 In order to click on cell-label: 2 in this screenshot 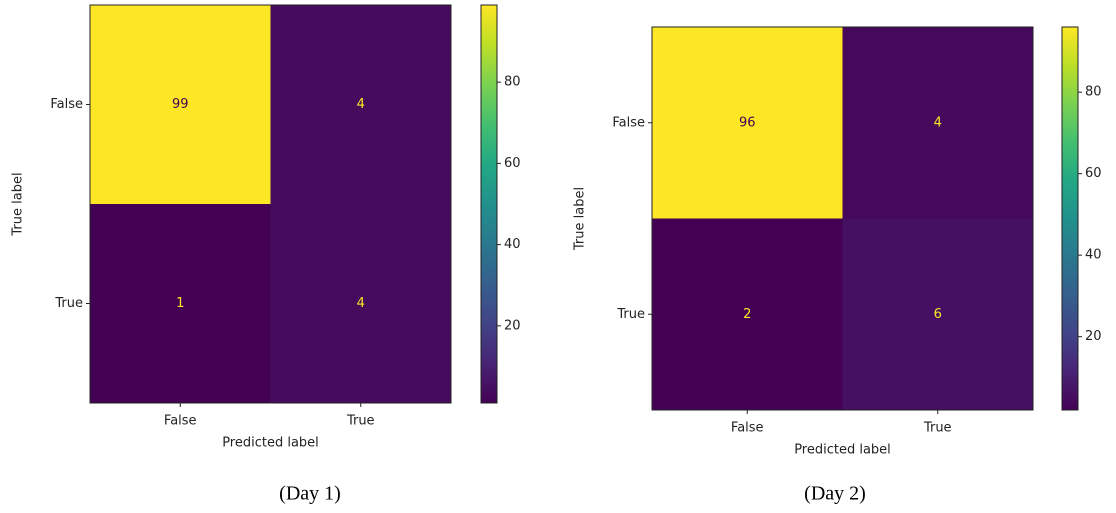, I will do `click(747, 314)`.